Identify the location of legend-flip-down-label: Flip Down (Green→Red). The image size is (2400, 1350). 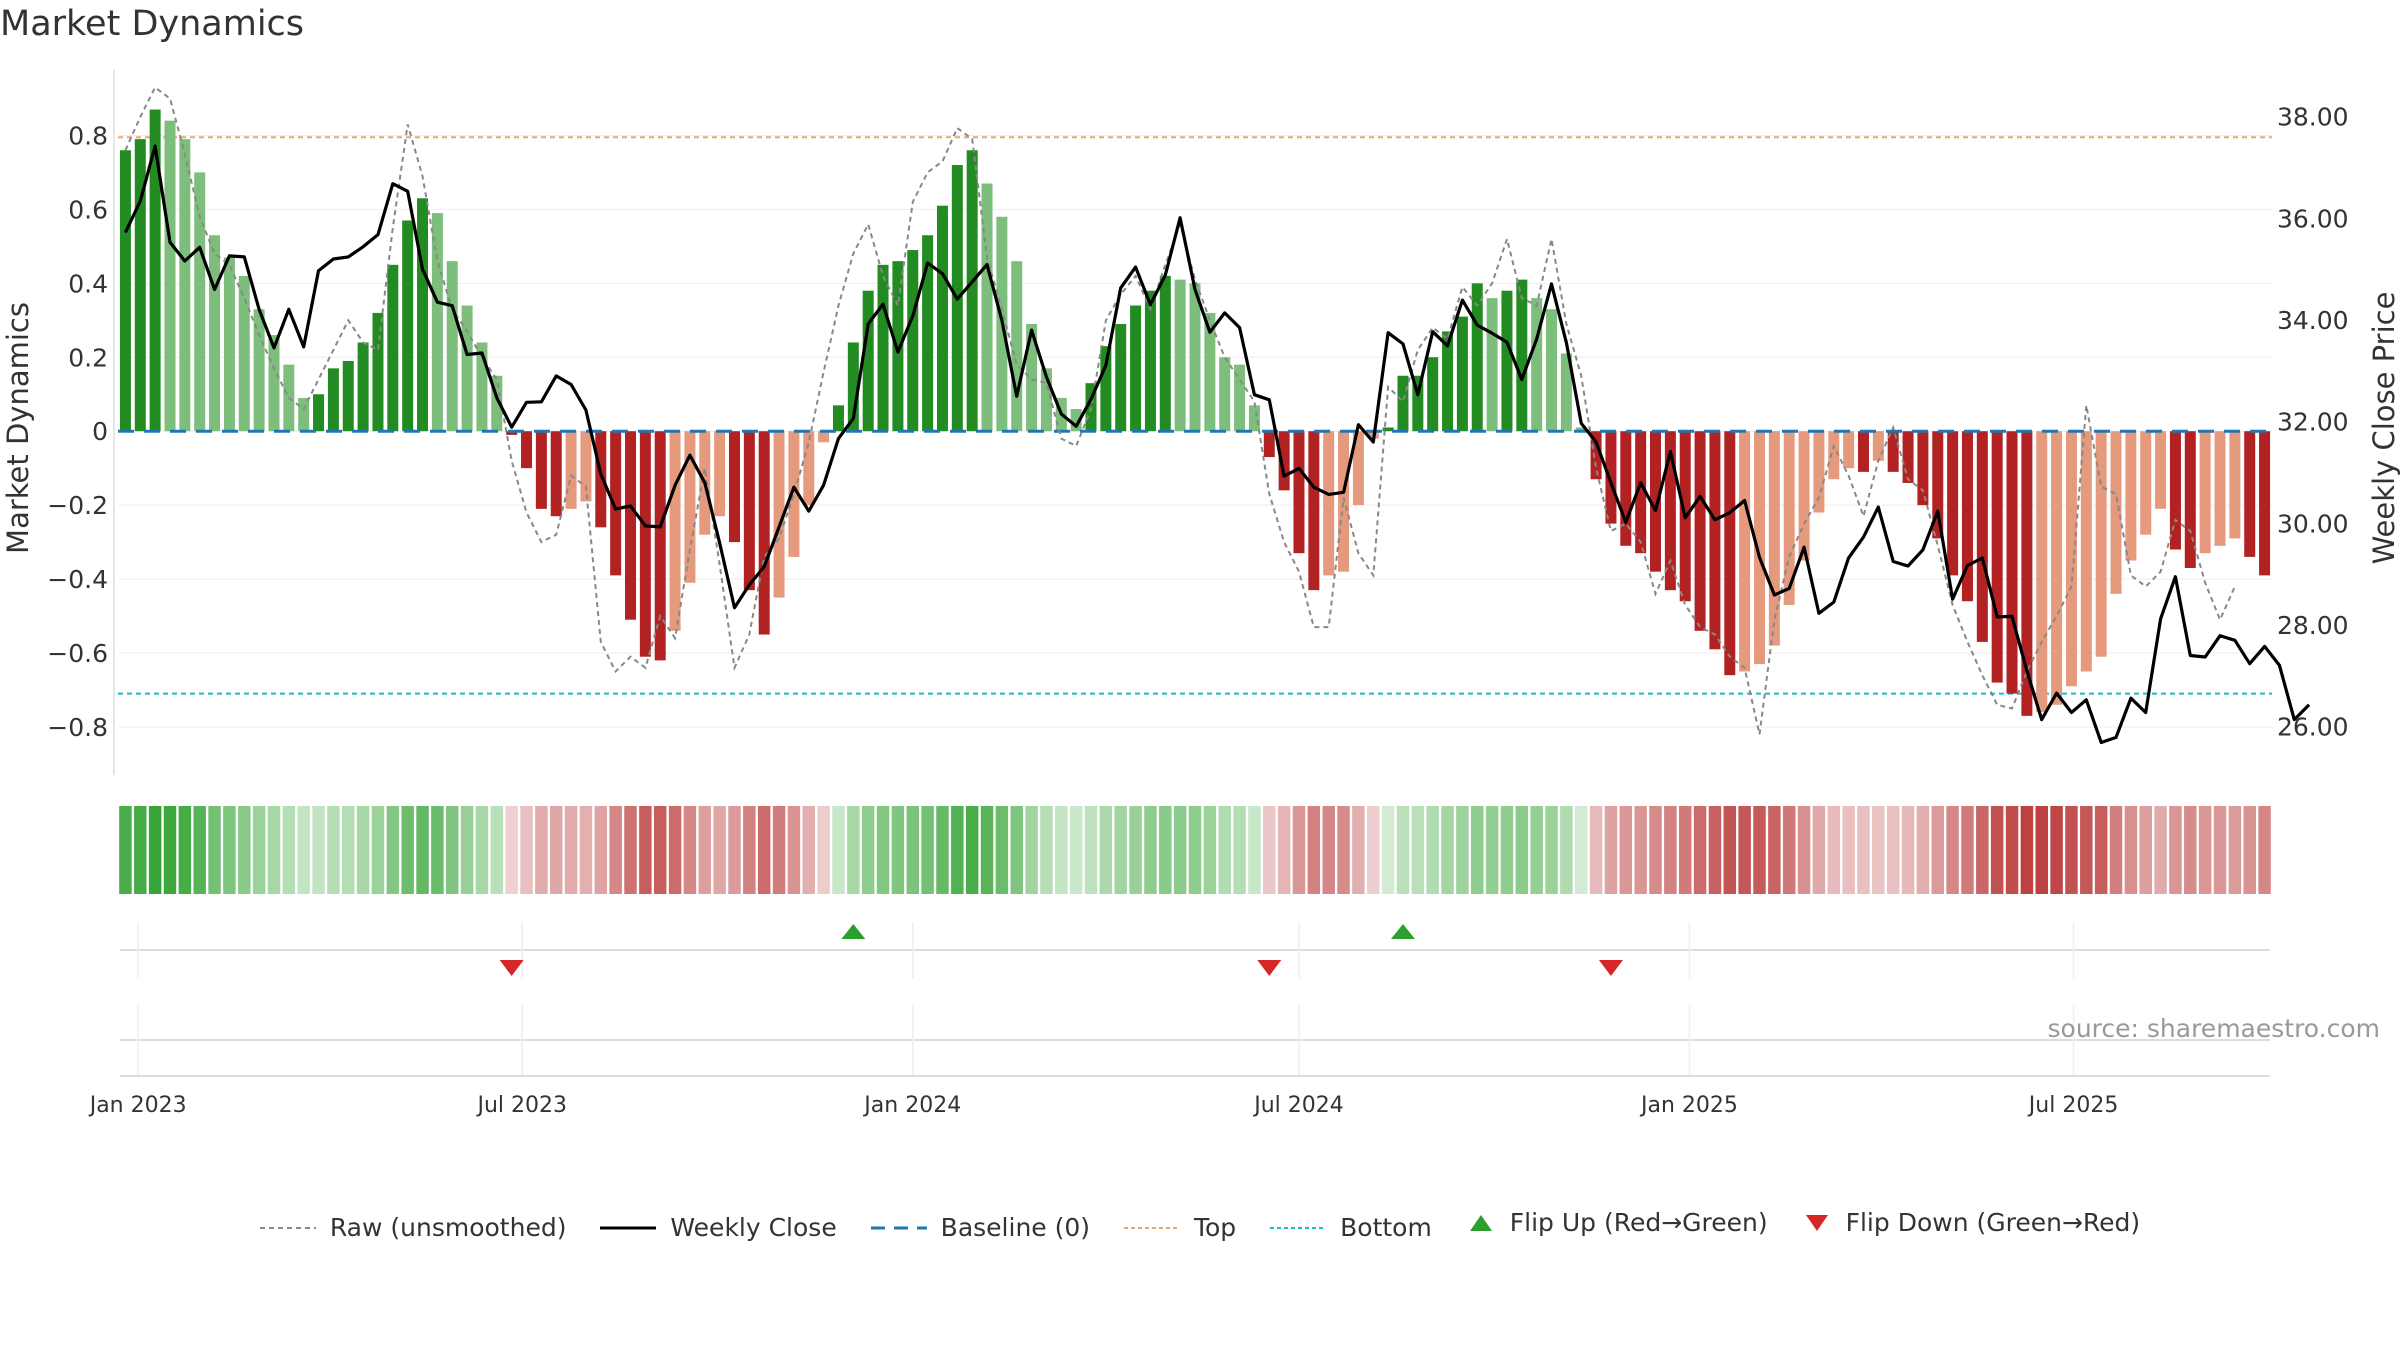
(1993, 1222).